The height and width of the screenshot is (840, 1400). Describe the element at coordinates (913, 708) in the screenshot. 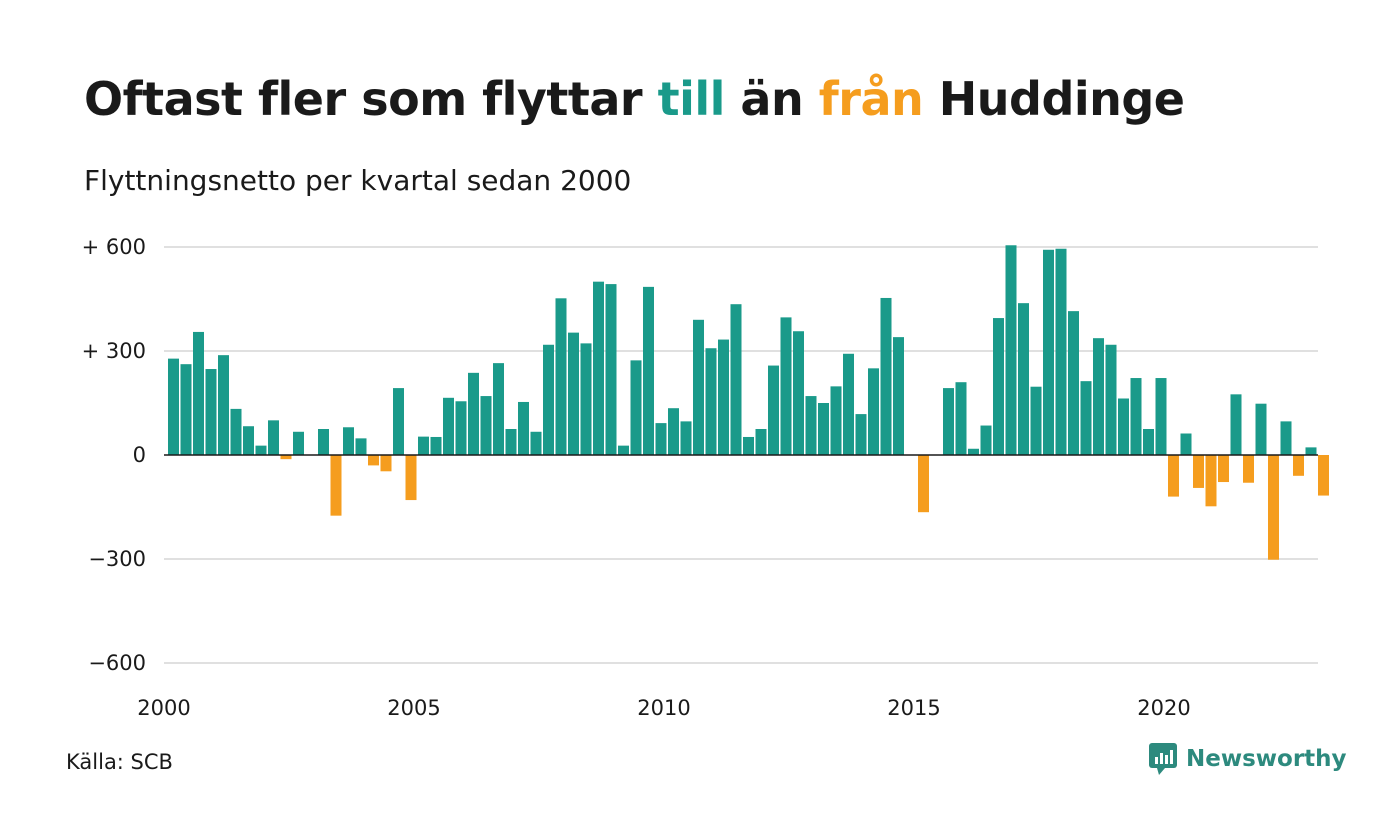

I see `x-tick-label: 2015` at that location.